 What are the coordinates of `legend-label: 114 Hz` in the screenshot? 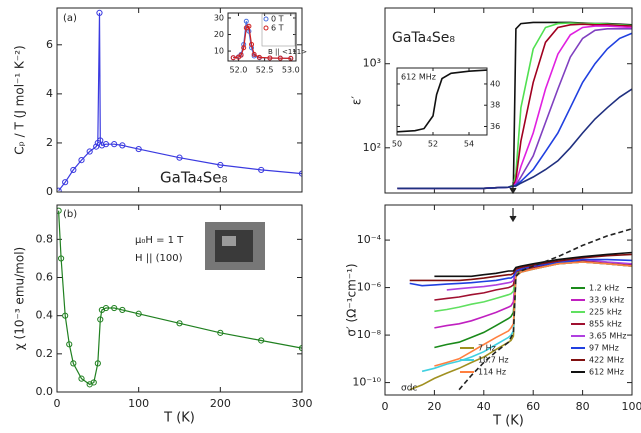 It's located at (492, 372).